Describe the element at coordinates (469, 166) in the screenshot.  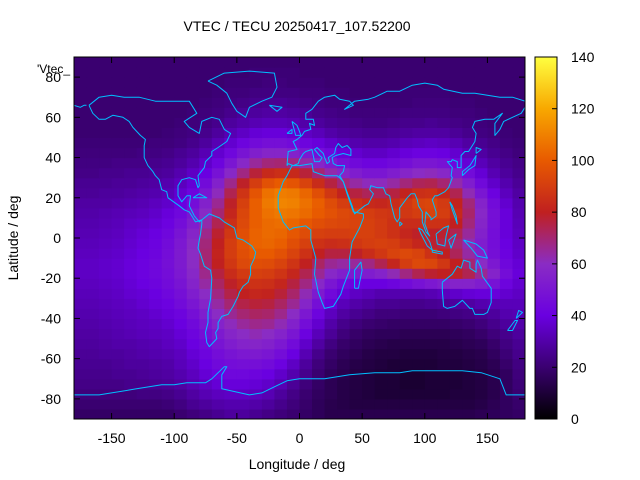
I see `coastline` at that location.